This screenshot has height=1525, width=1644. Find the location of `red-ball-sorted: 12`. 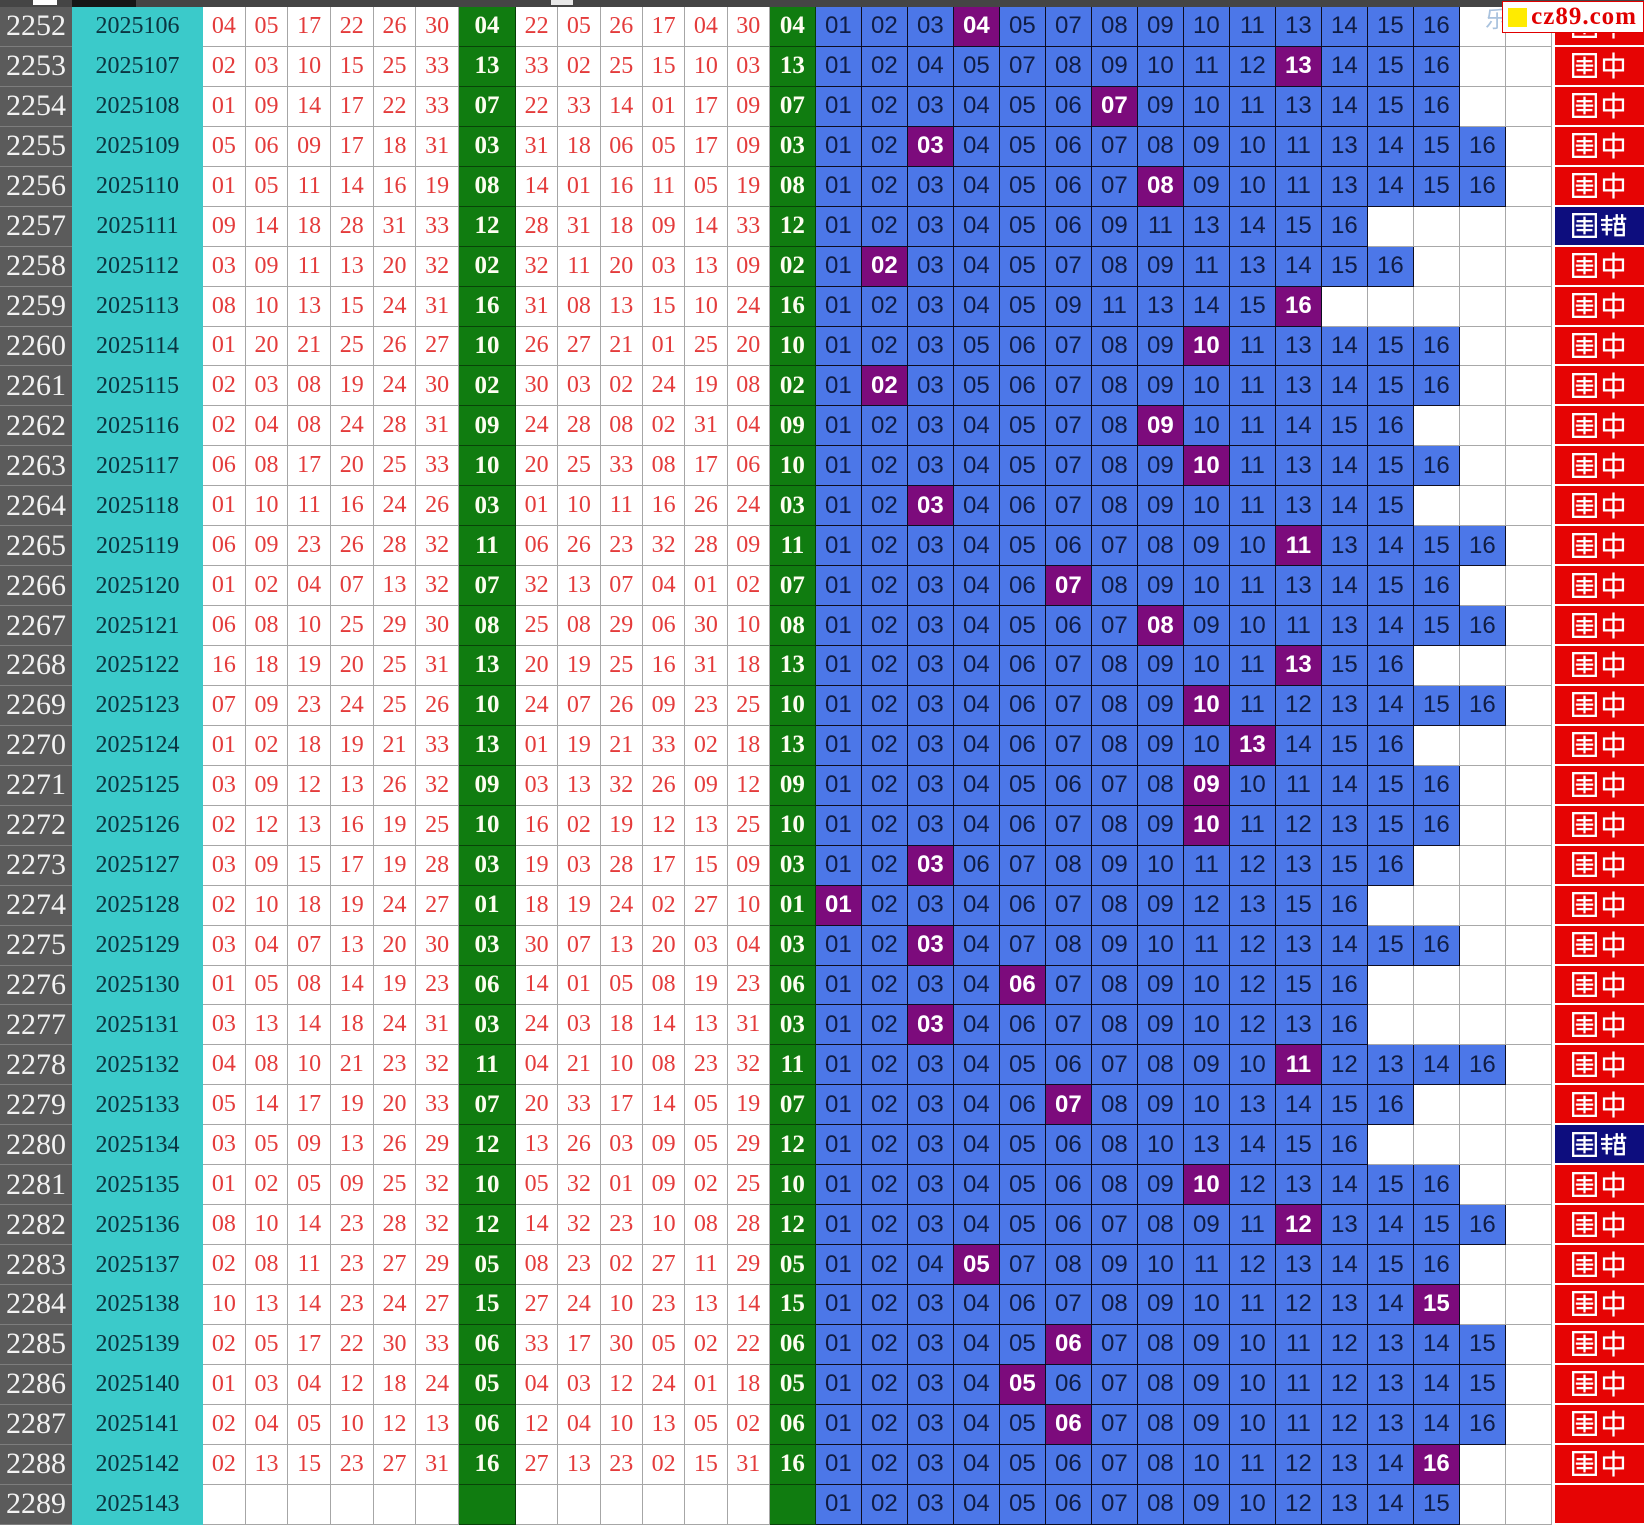

red-ball-sorted: 12 is located at coordinates (395, 1424).